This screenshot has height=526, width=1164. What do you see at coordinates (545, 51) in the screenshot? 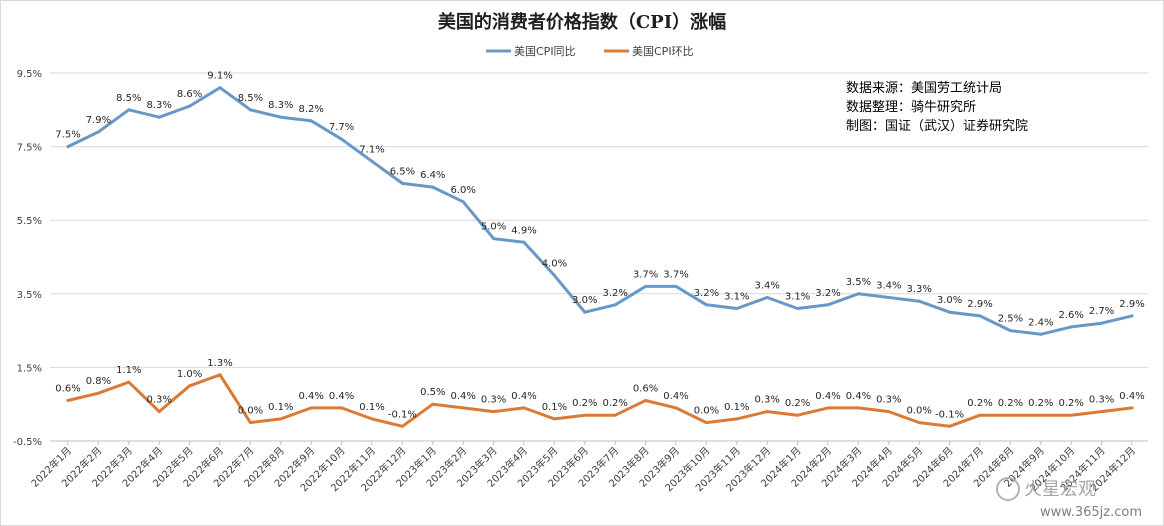
I see `legend-label-yoy: 美国CPI同比` at bounding box center [545, 51].